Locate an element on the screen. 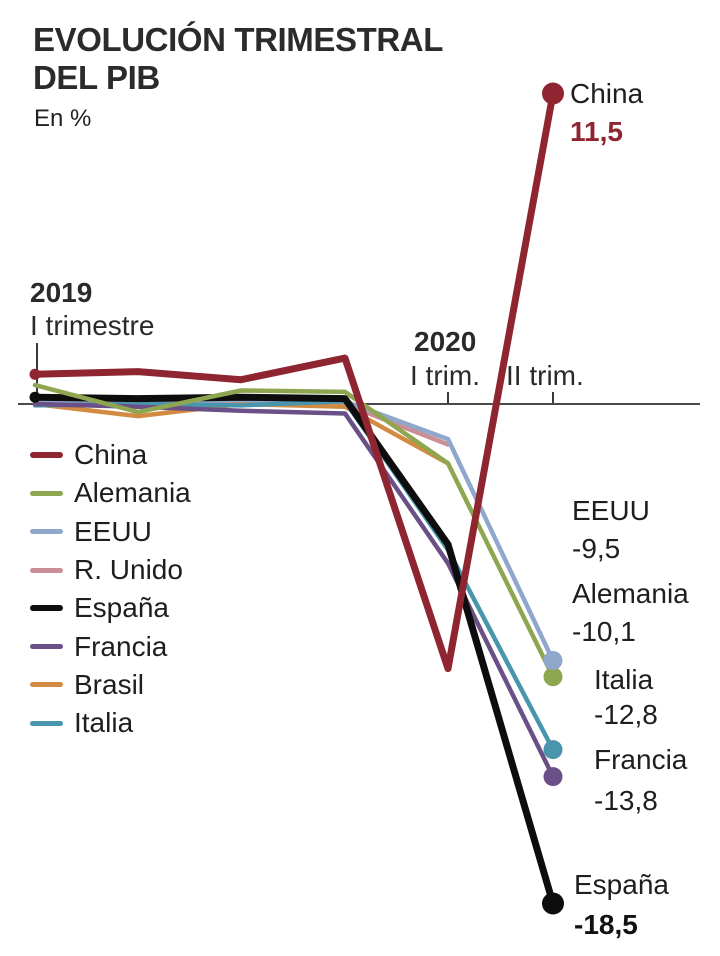 This screenshot has height=956, width=720. legend-label-alemania: Alemania is located at coordinates (132, 493).